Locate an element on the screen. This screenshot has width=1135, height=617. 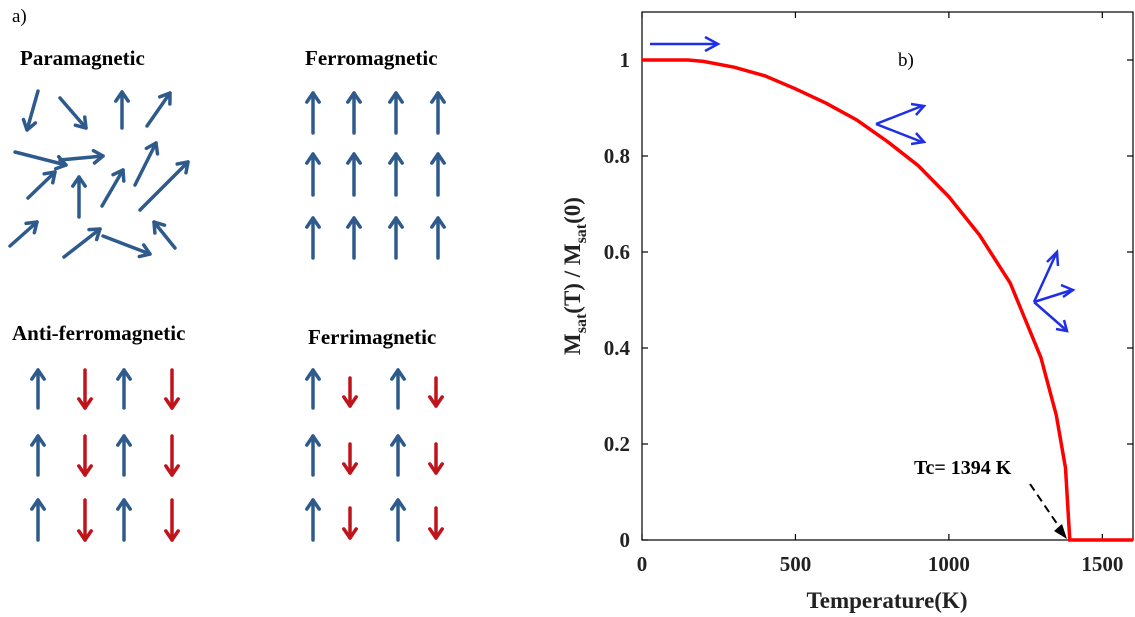
ferrimagnetic-spins is located at coordinates (374, 455).